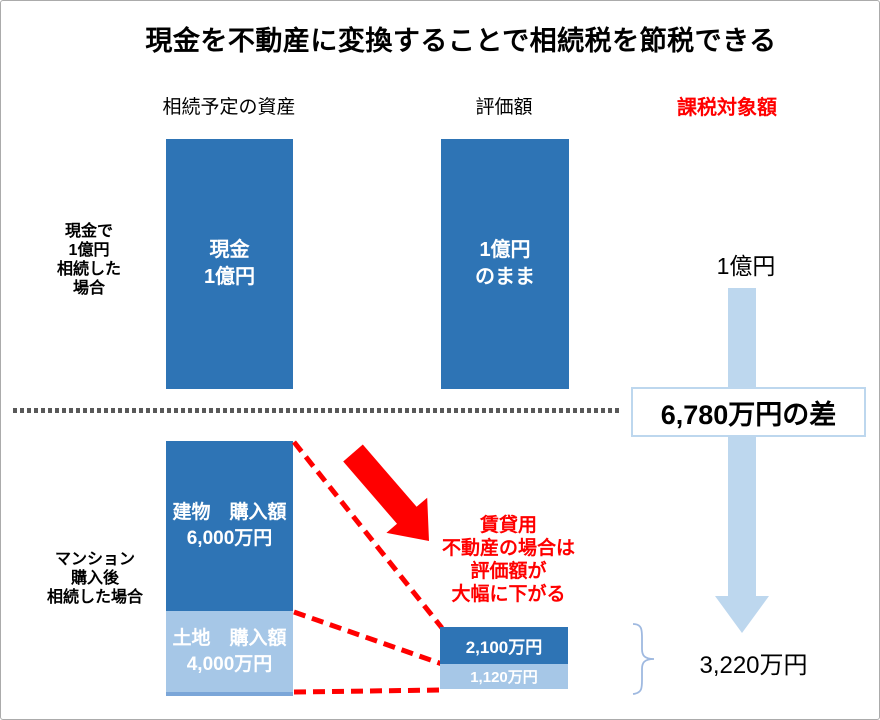  What do you see at coordinates (94, 597) in the screenshot?
I see `row-label-line: 相続した場合` at bounding box center [94, 597].